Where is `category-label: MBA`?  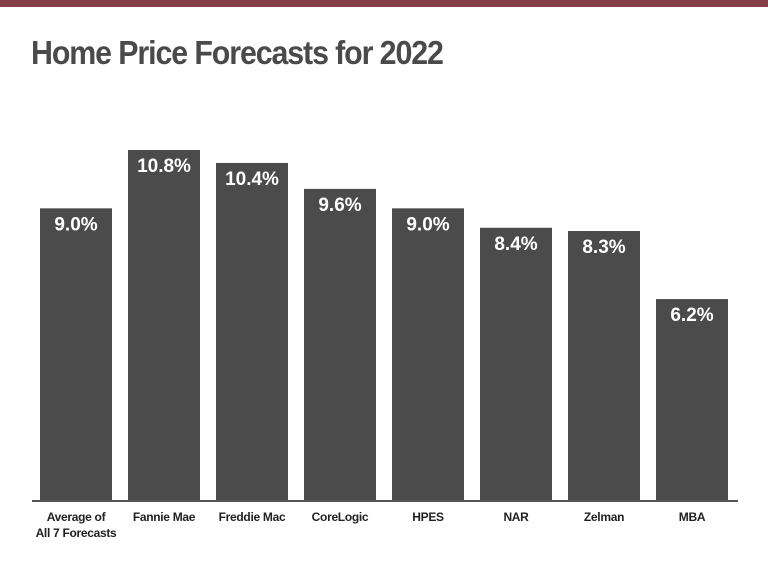 category-label: MBA is located at coordinates (692, 517).